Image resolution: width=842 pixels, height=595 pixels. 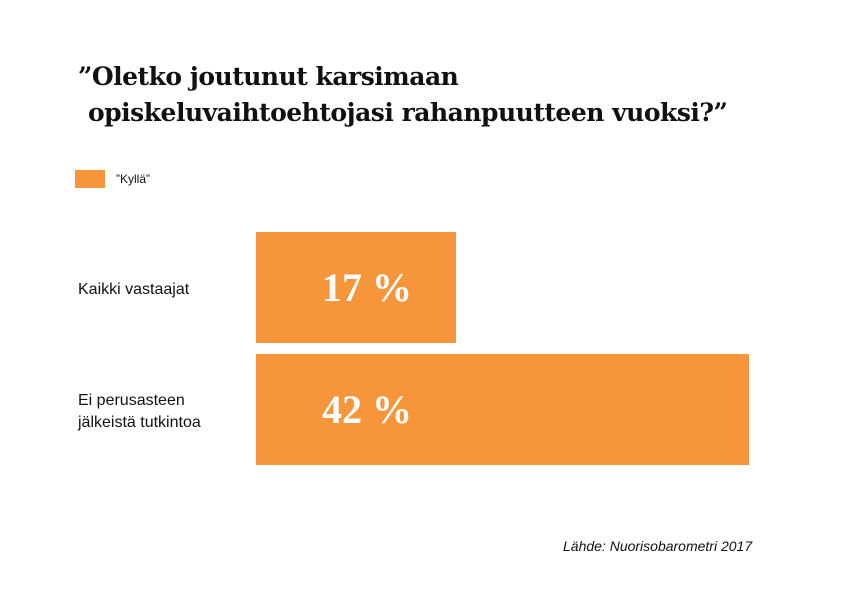 I want to click on value-label: 42 %, so click(x=367, y=409).